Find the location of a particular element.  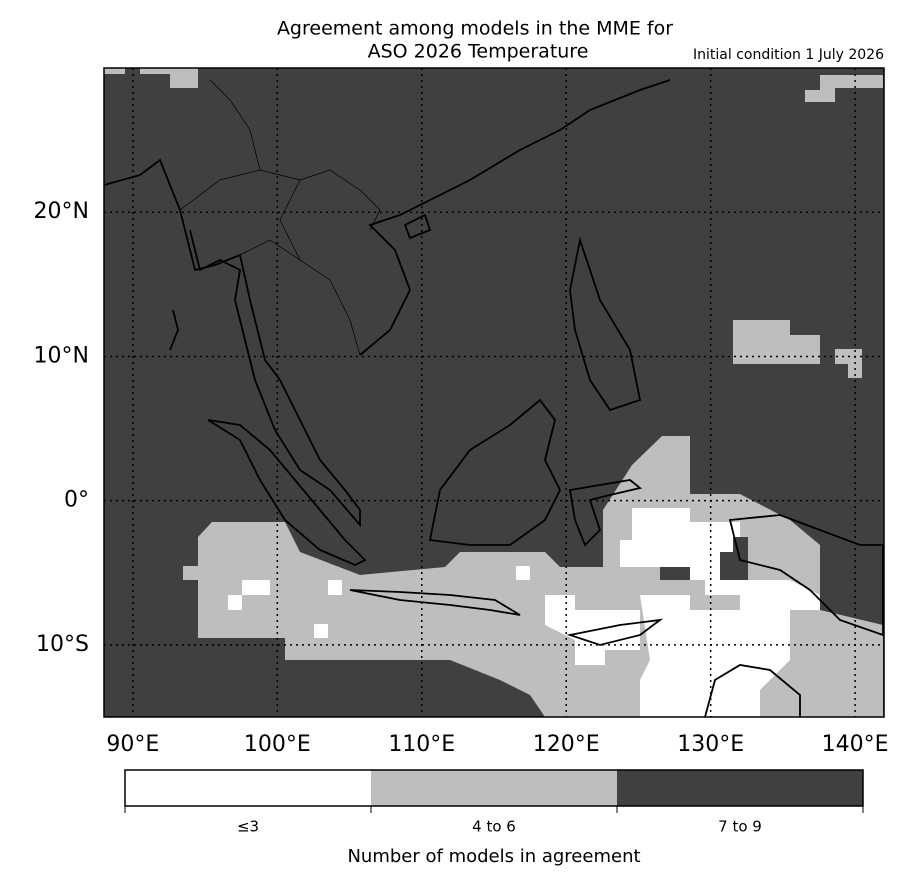

country-border is located at coordinates (280, 217).